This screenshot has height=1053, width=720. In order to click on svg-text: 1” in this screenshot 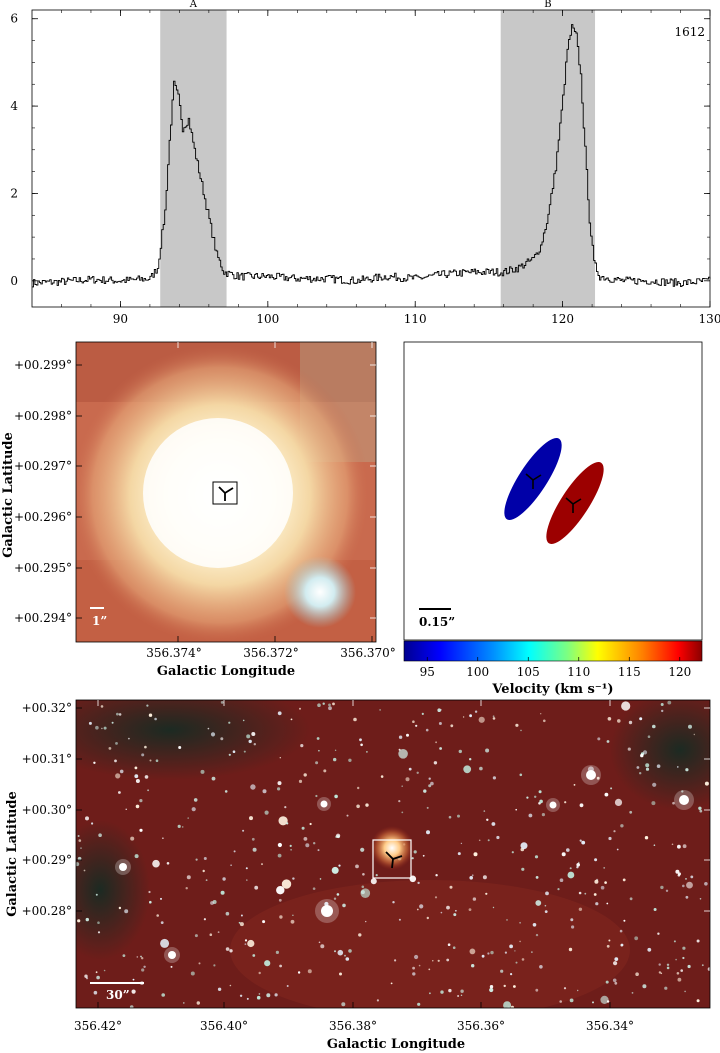, I will do `click(99, 621)`.